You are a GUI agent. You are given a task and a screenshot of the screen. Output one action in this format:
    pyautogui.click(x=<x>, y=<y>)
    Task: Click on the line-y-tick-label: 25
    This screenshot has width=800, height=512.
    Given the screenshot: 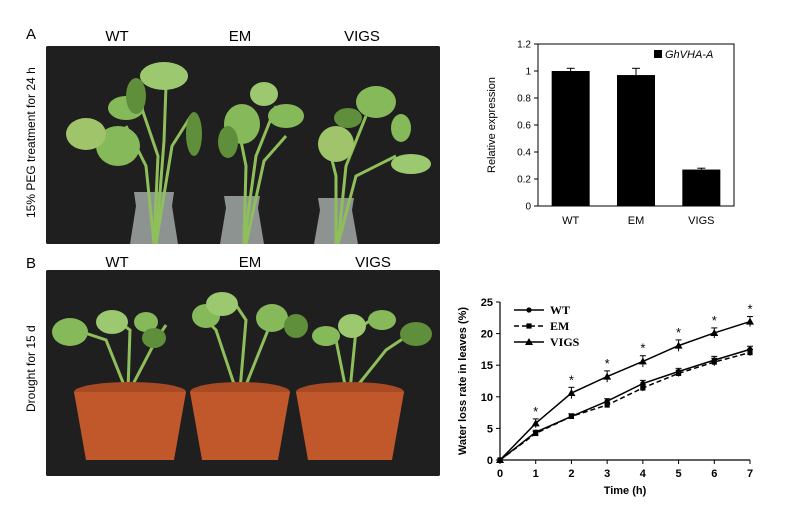 What is the action you would take?
    pyautogui.click(x=487, y=303)
    